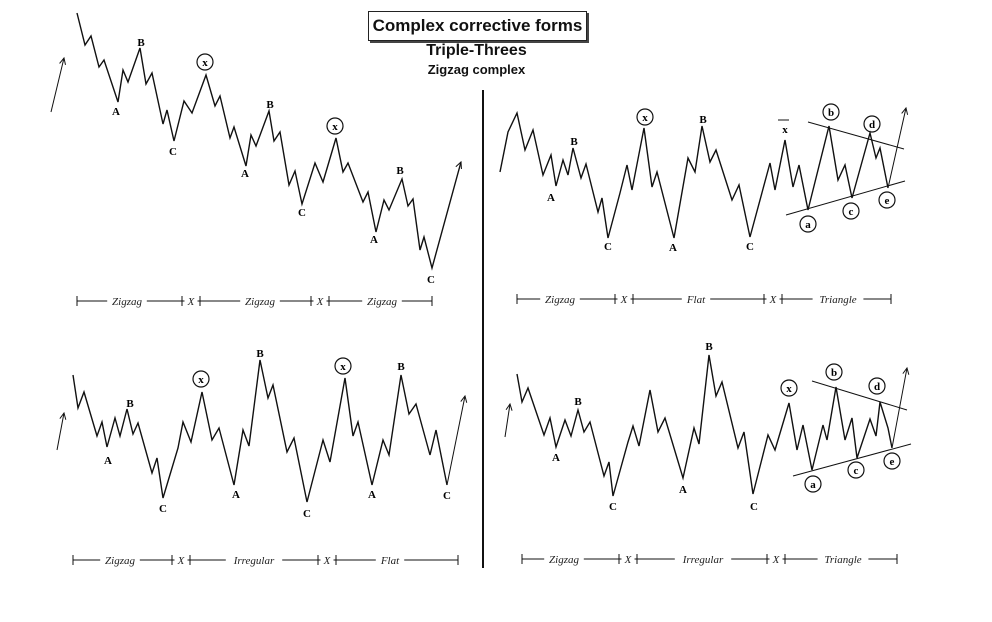 The width and height of the screenshot is (992, 622). I want to click on circled-label-text: a, so click(808, 225).